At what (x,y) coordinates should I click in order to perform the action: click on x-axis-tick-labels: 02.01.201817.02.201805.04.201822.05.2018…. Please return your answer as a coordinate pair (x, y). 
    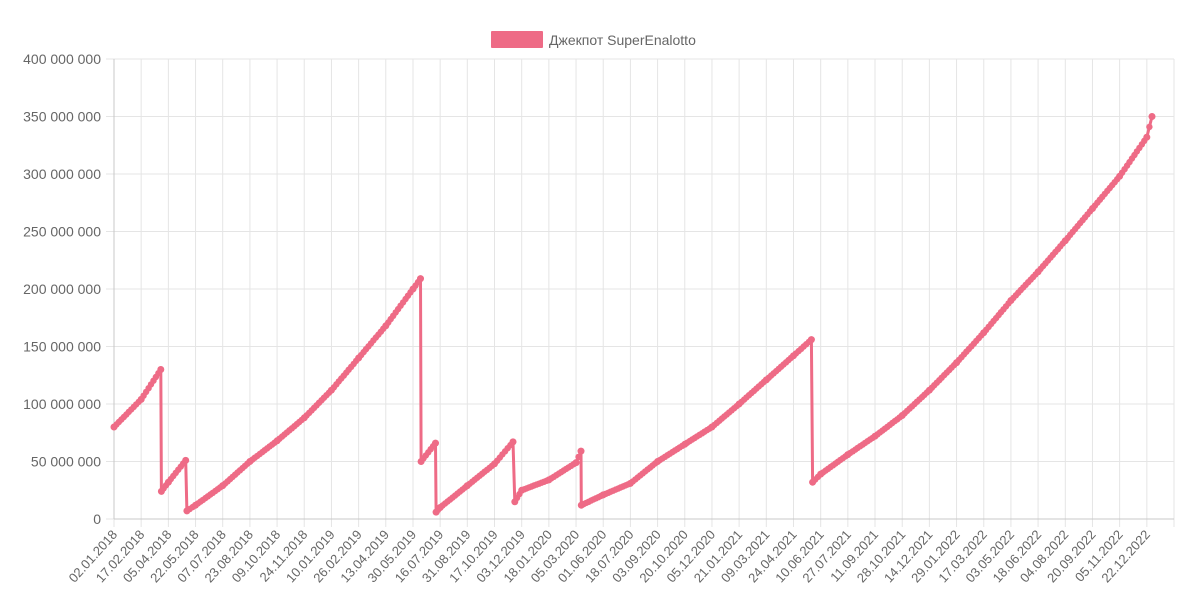
    Looking at the image, I should click on (610, 556).